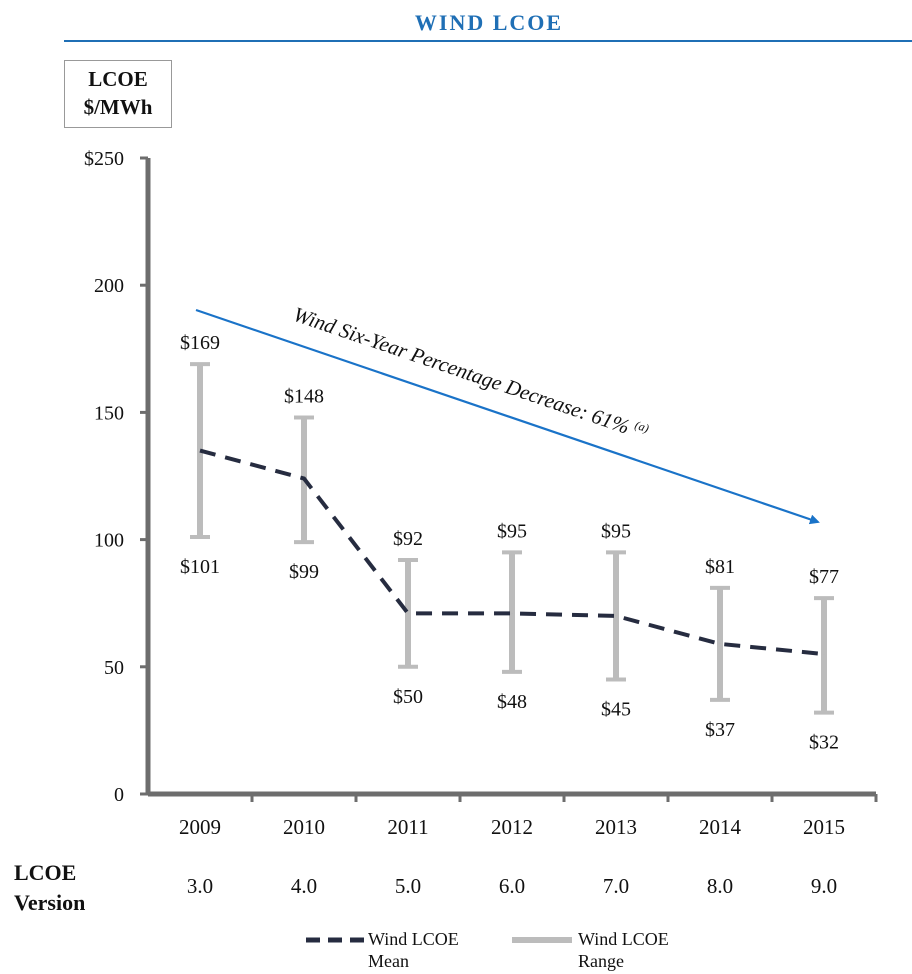  Describe the element at coordinates (109, 286) in the screenshot. I see `y-tick-label: 200` at that location.